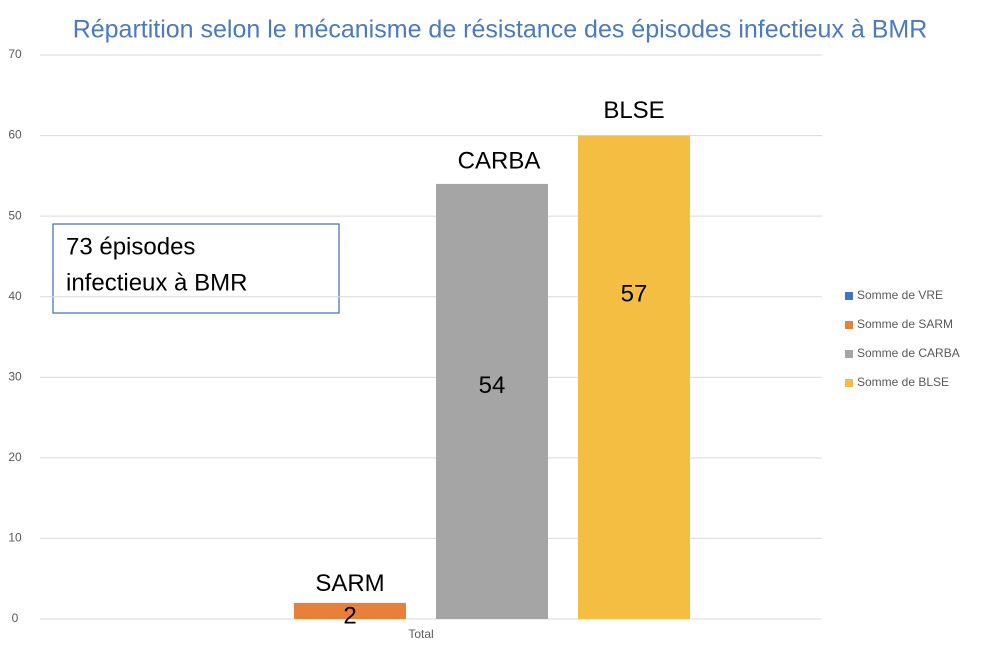  I want to click on box-text: 73 épisodes, so click(130, 246).